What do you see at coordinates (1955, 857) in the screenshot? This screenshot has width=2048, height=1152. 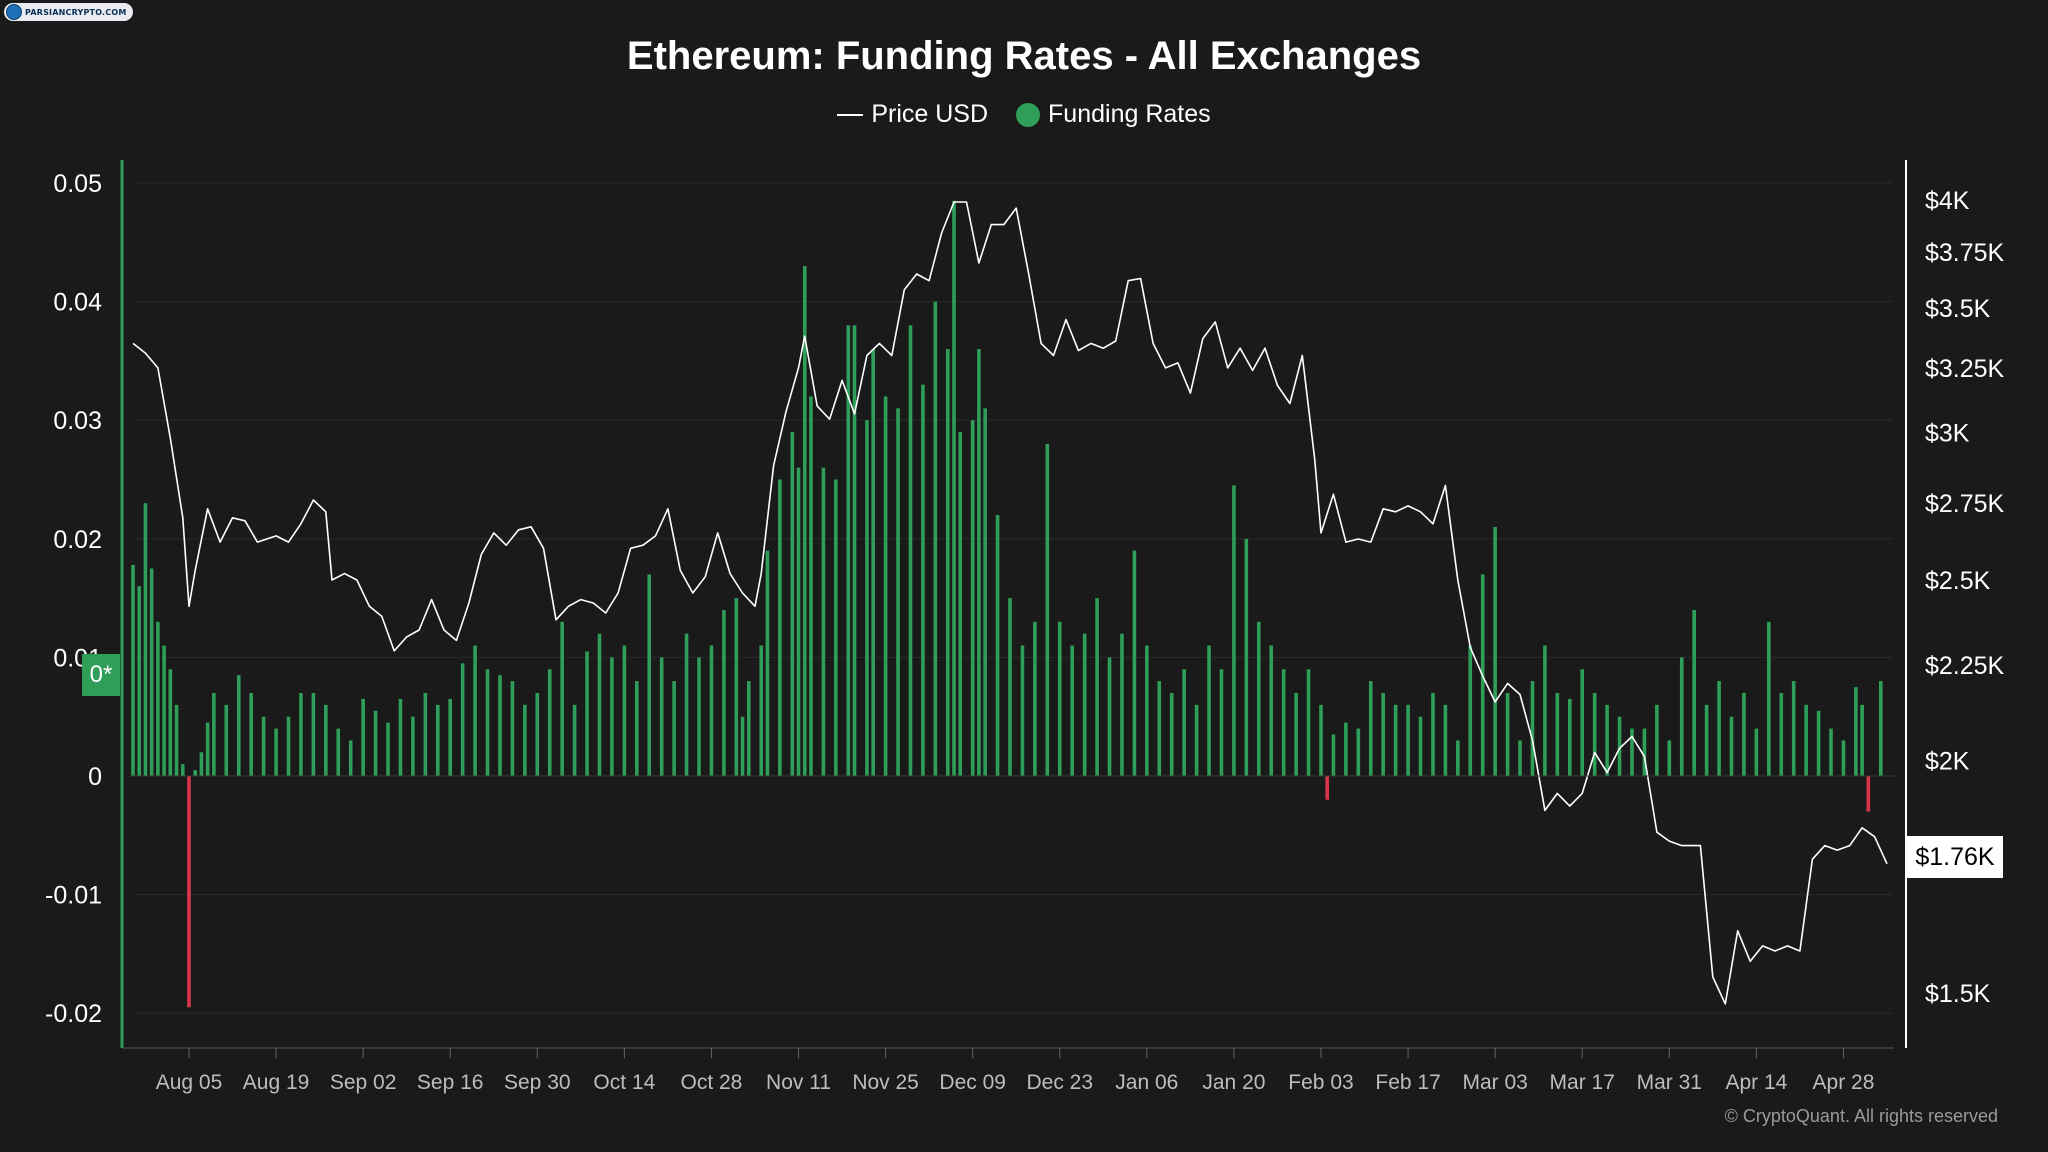 I see `current-price-badge: $1.76K` at bounding box center [1955, 857].